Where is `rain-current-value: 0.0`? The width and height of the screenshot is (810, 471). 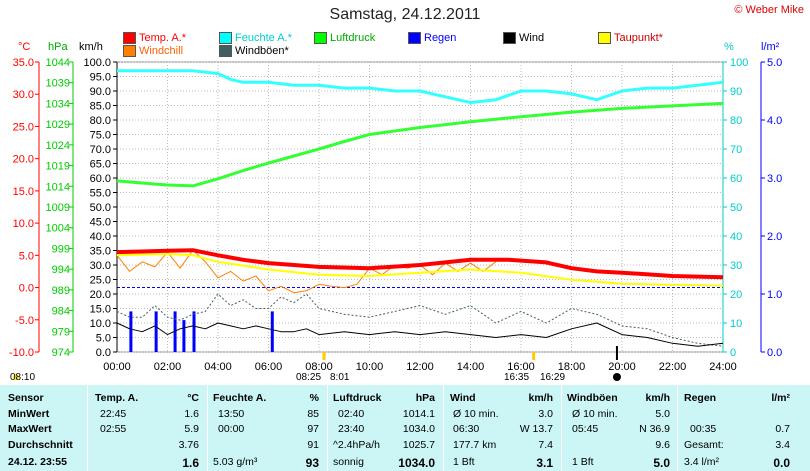 rain-current-value: 0.0 is located at coordinates (781, 463).